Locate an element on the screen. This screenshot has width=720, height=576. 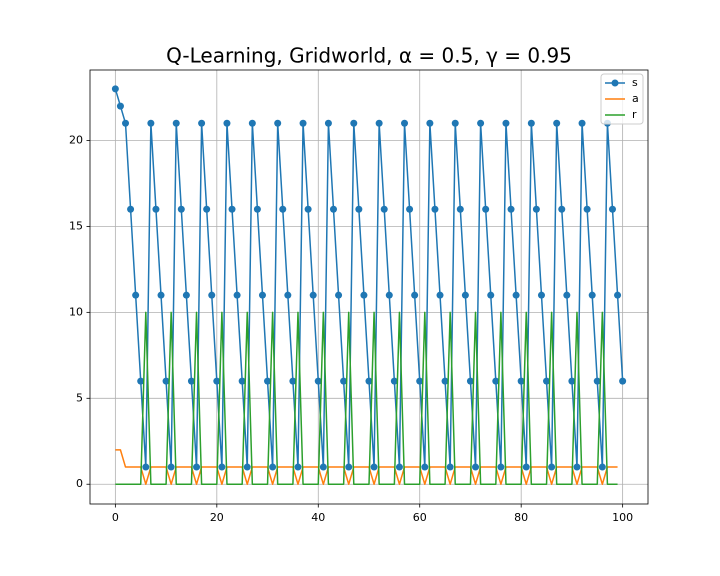
y-tick-label: 5 is located at coordinates (79, 397).